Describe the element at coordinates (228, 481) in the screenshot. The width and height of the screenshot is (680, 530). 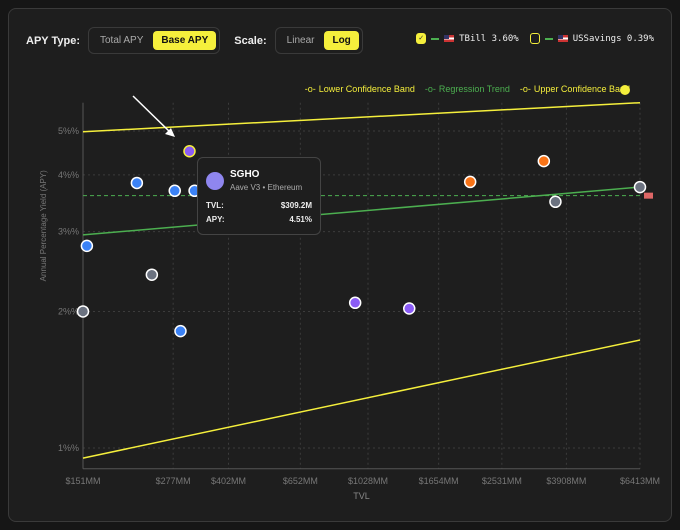
I see `x-tick-label: $402MM` at that location.